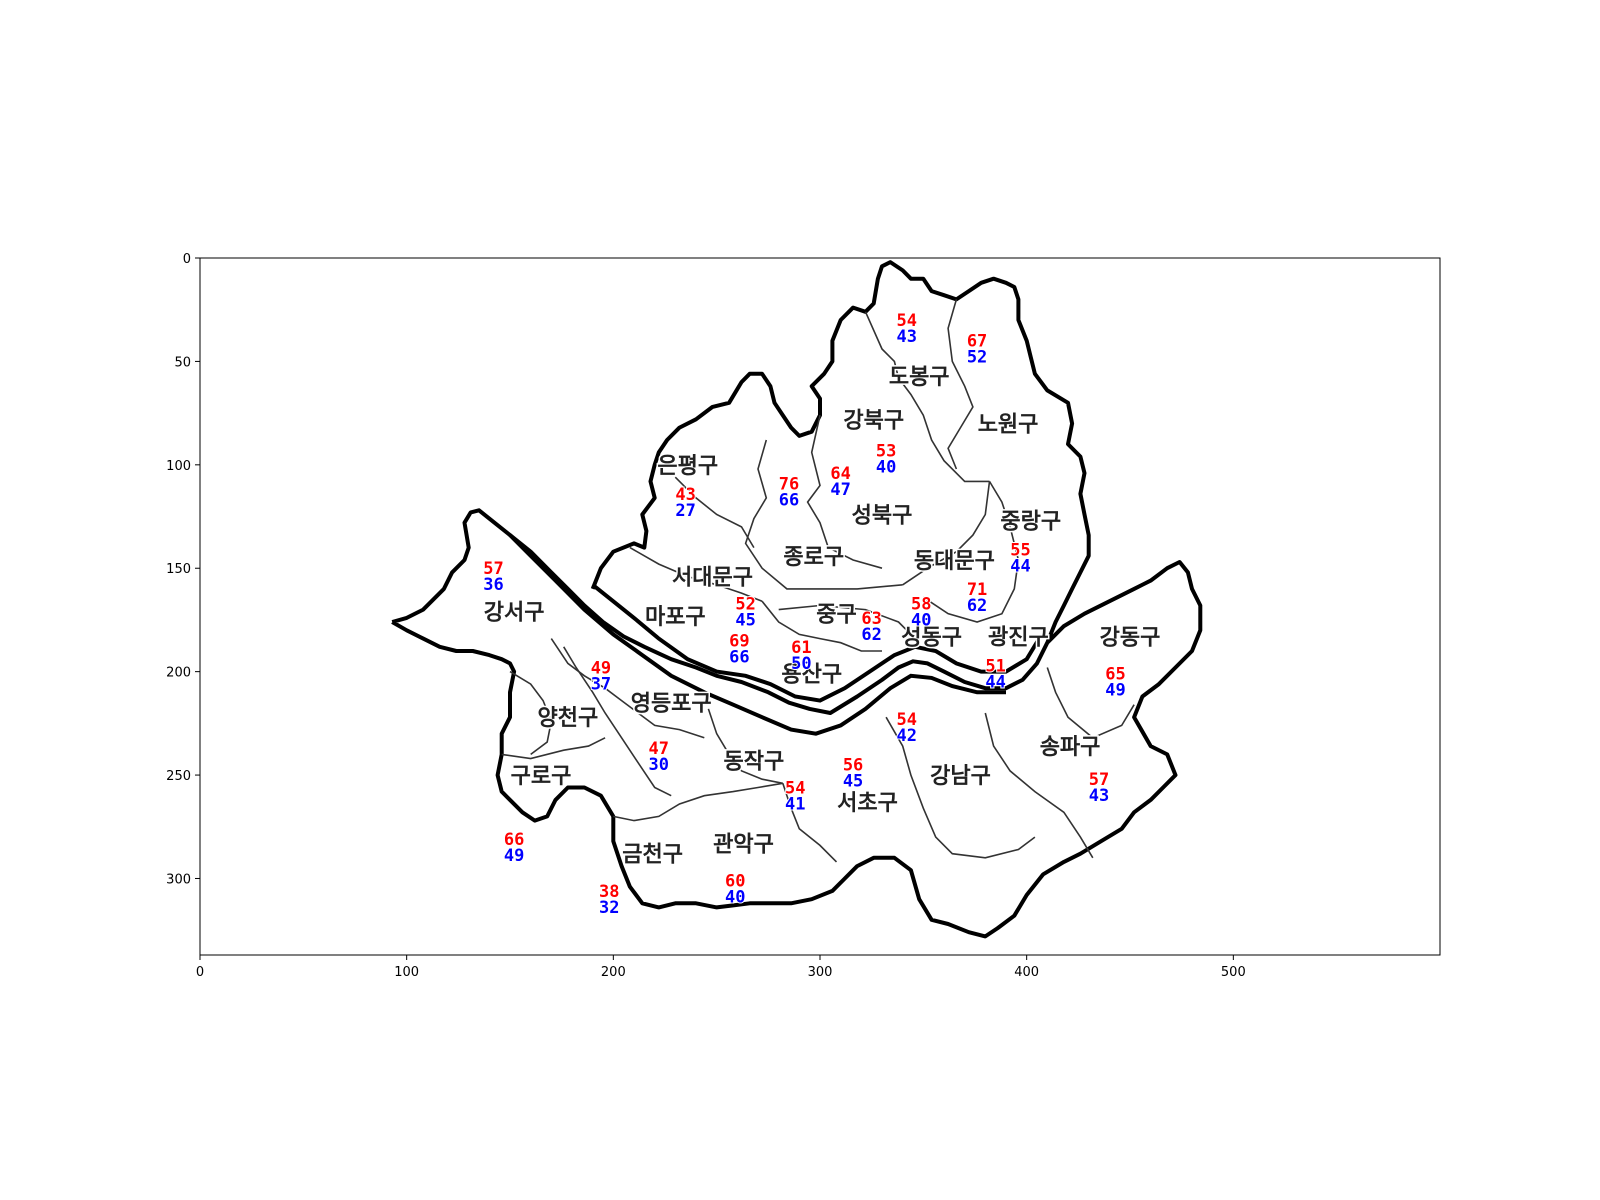 The height and width of the screenshot is (1200, 1600). I want to click on district-value-red: 49, so click(601, 669).